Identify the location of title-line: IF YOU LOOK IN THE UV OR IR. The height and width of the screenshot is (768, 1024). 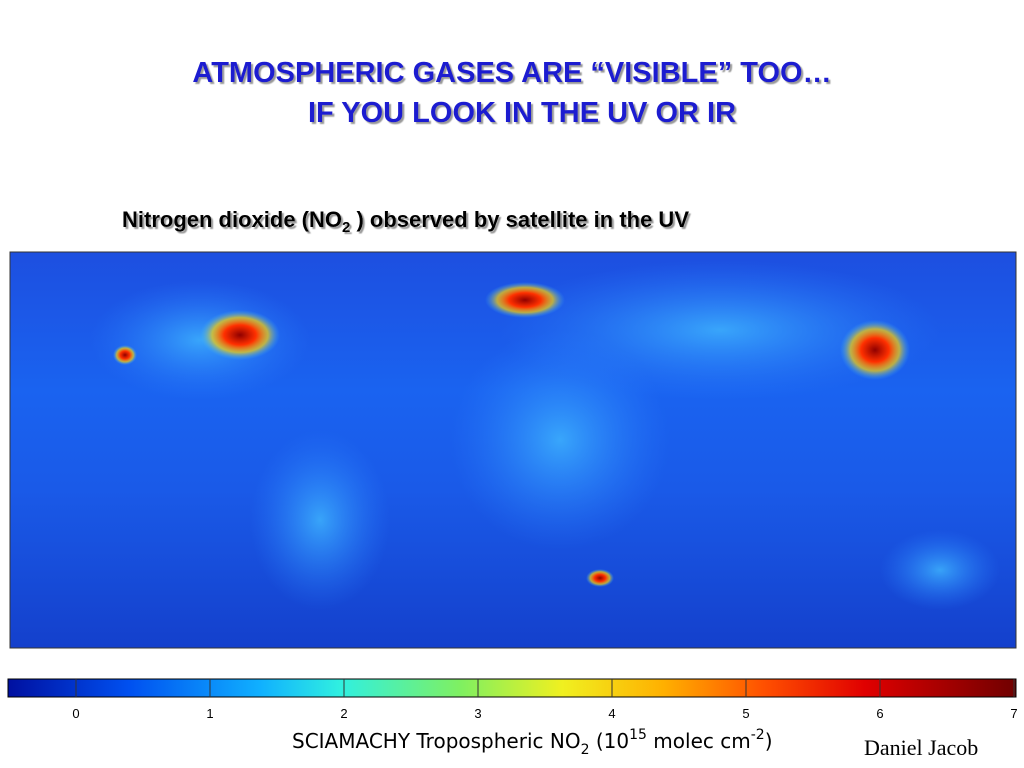
(522, 113).